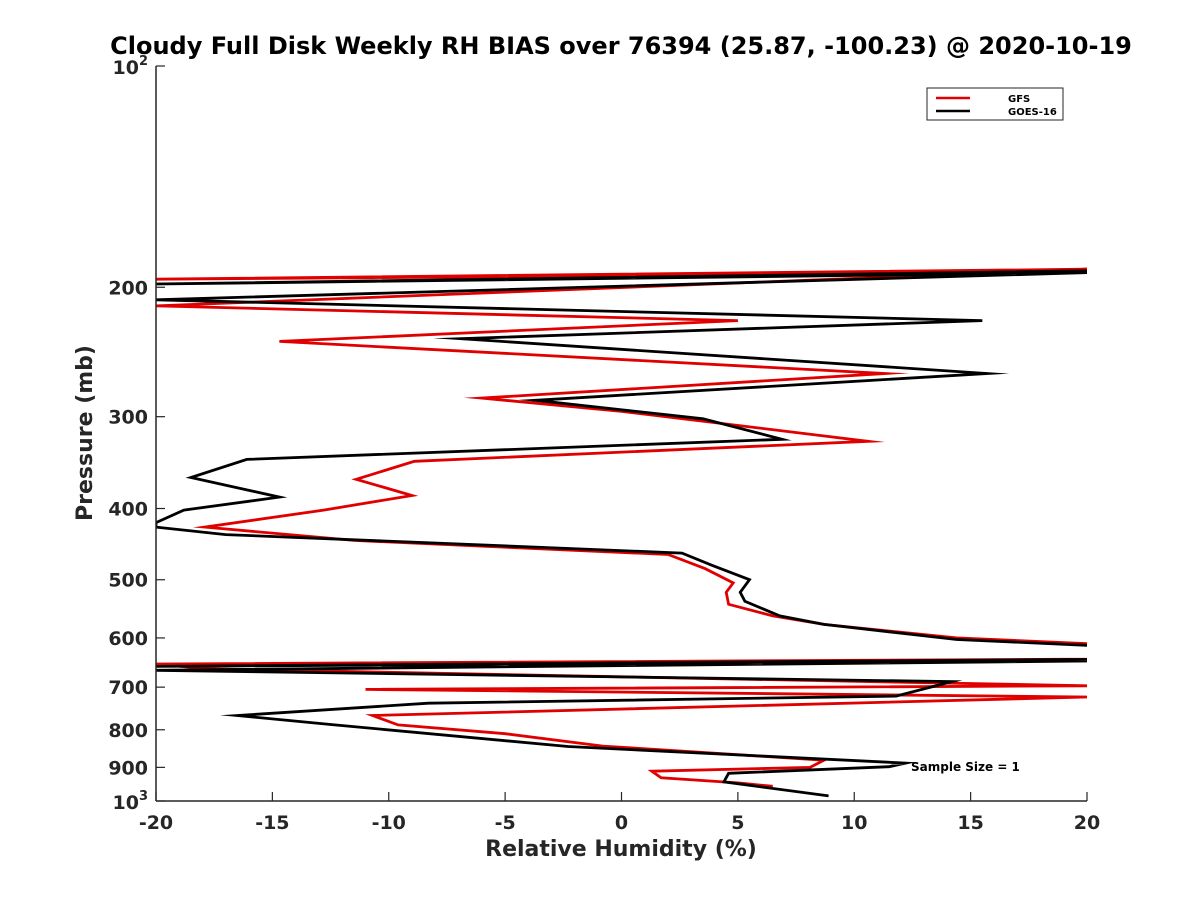 Image resolution: width=1200 pixels, height=900 pixels. Describe the element at coordinates (156, 823) in the screenshot. I see `x-tick-label: -20` at that location.